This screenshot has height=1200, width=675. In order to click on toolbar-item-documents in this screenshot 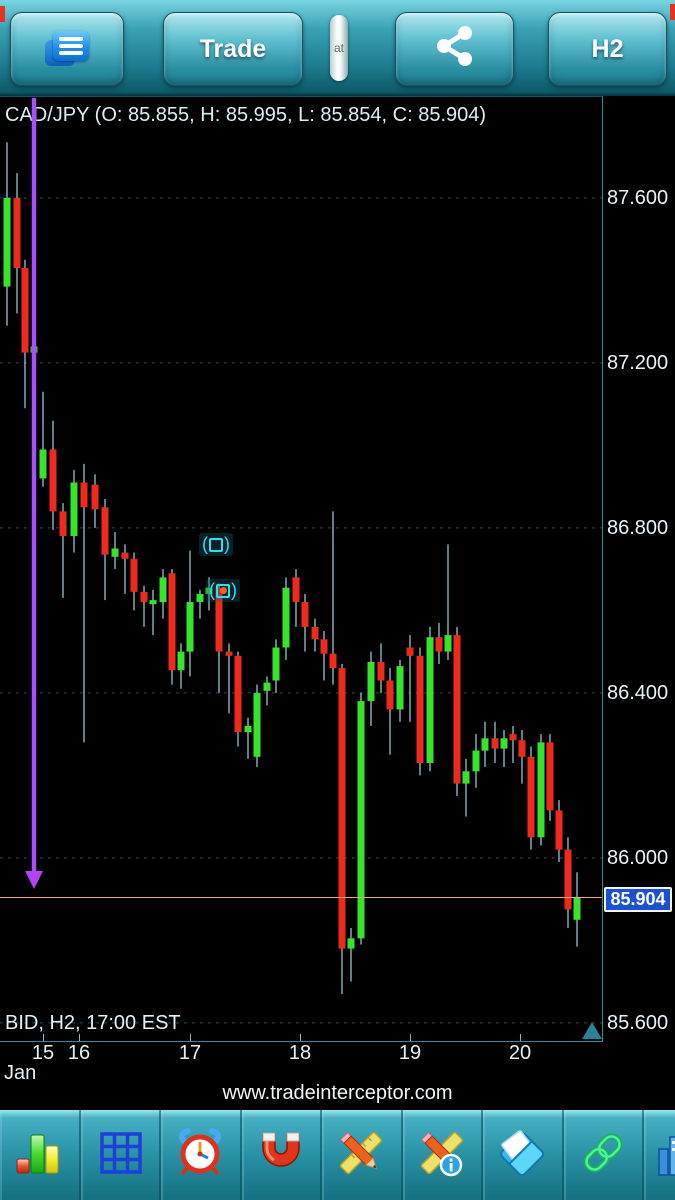, I will do `click(523, 1155)`.